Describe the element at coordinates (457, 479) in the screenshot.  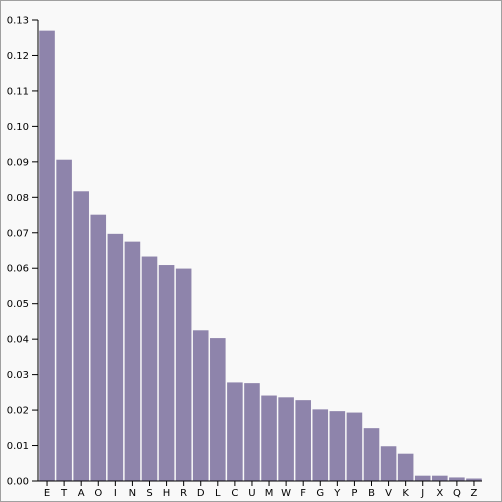
I see `bar-Q` at that location.